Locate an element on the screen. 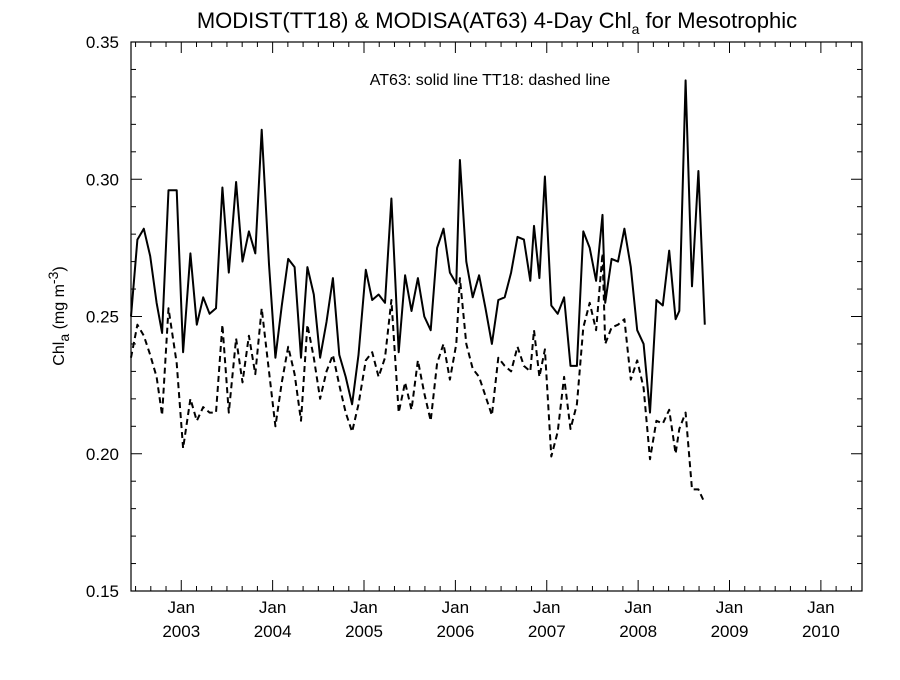 The height and width of the screenshot is (680, 900). y-axis-label-subscript: a is located at coordinates (64, 338).